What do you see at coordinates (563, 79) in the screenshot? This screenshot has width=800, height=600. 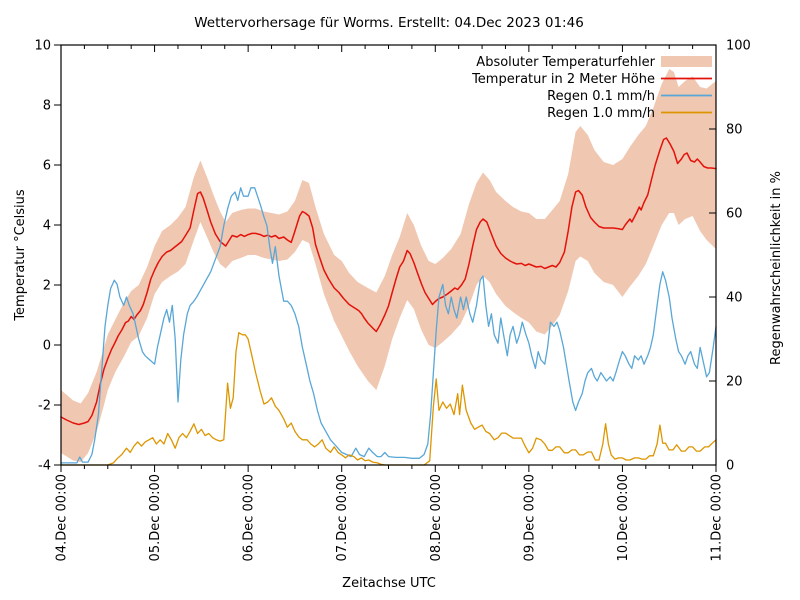 I see `legend-label-temperature: Temperatur in 2 Meter Höhe` at bounding box center [563, 79].